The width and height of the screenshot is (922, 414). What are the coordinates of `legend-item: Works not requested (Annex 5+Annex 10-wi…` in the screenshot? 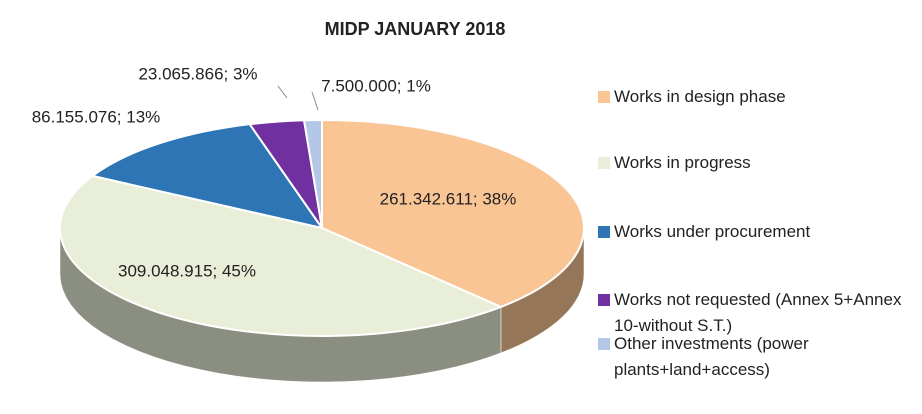 It's located at (755, 313).